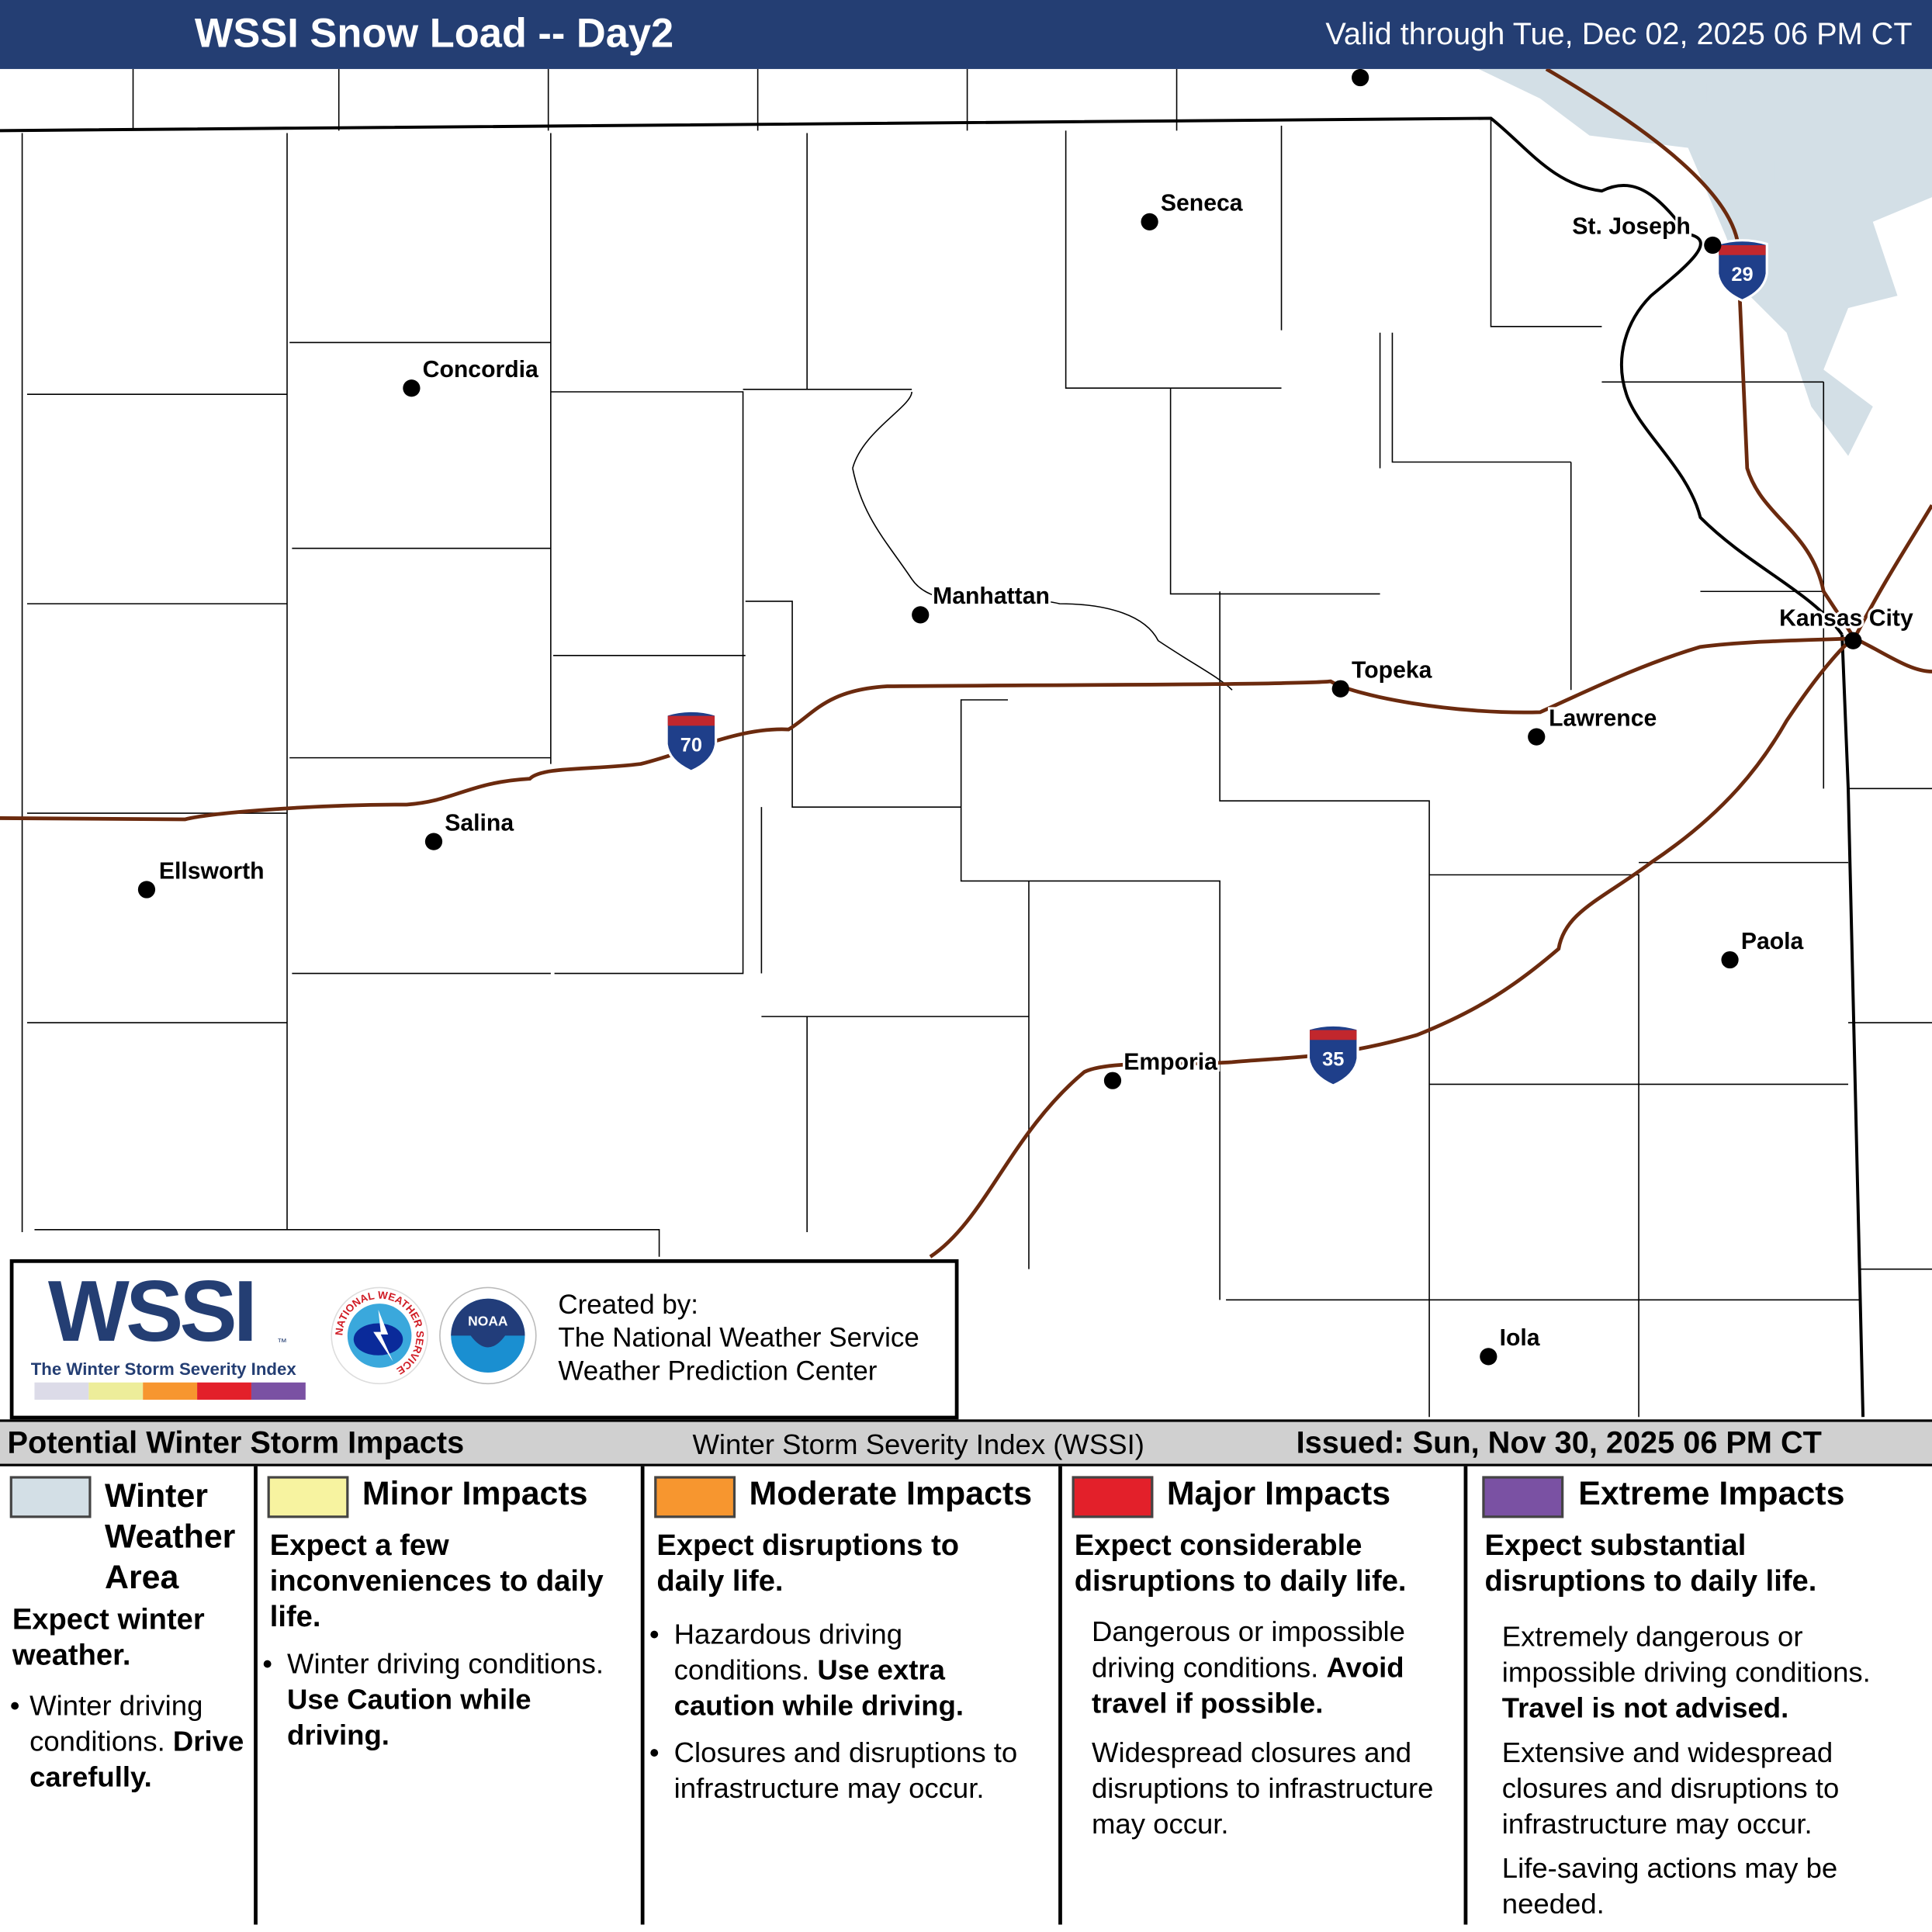 The image size is (1932, 1932). I want to click on city-ellsworth: Ellsworth, so click(202, 877).